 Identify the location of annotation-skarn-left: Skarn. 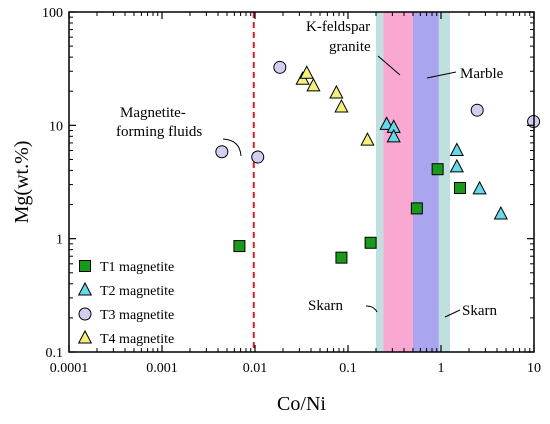
(325, 306).